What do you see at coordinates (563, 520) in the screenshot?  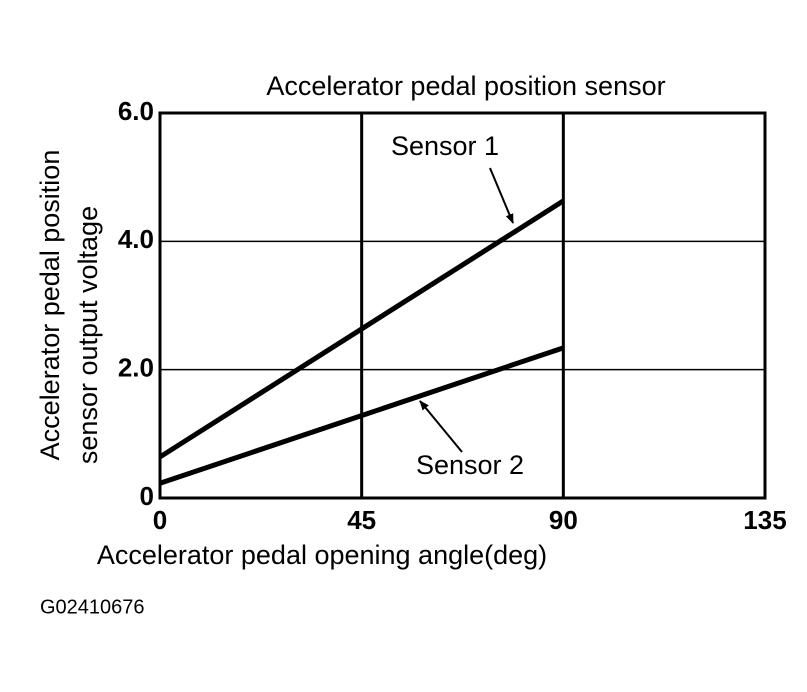 I see `x-tick-label: 90` at bounding box center [563, 520].